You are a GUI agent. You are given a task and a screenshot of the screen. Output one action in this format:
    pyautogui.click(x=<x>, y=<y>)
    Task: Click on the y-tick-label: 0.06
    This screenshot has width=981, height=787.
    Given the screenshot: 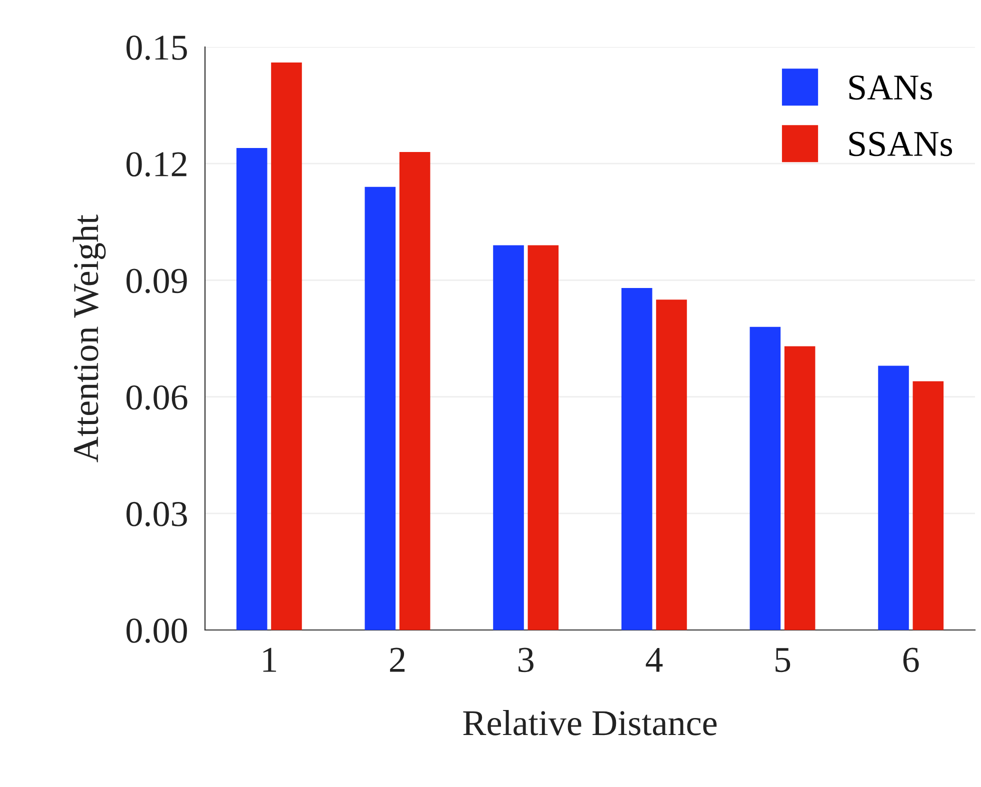 What is the action you would take?
    pyautogui.click(x=157, y=397)
    